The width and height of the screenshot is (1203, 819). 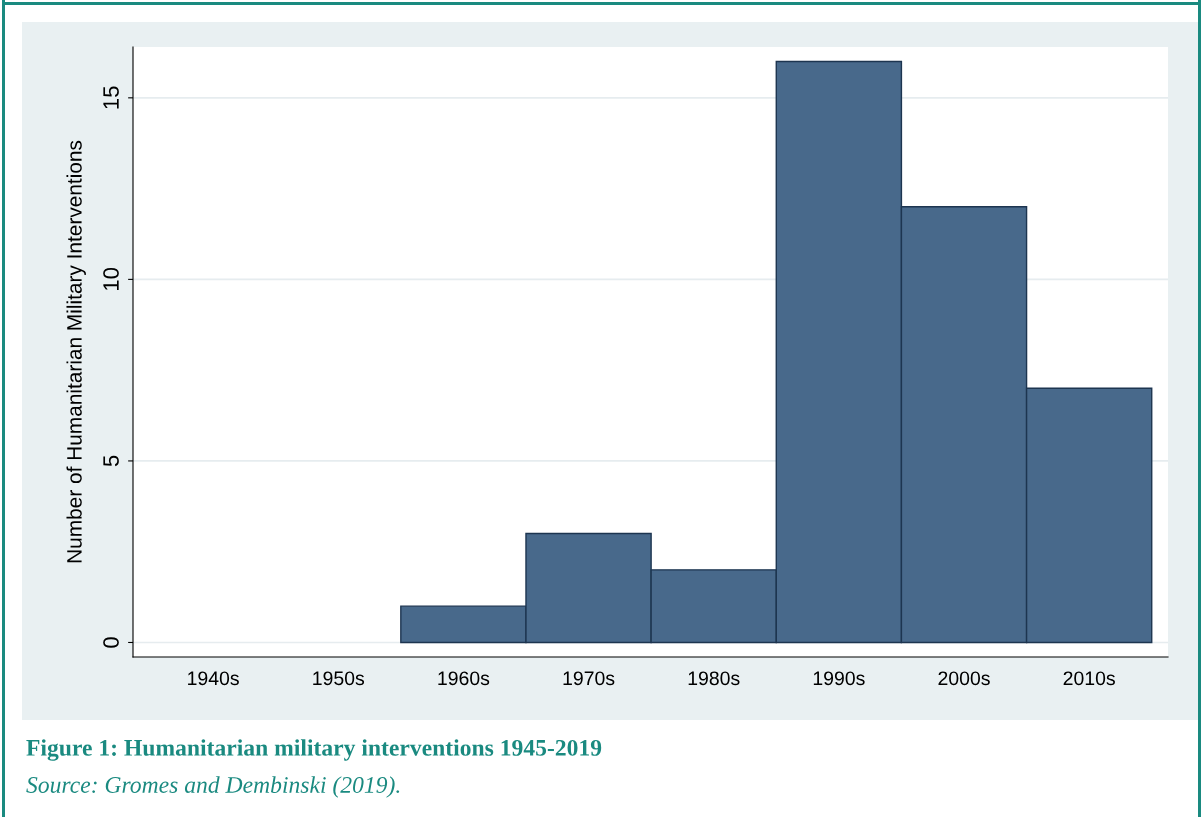 What do you see at coordinates (964, 678) in the screenshot?
I see `x-tick-label: 2000s` at bounding box center [964, 678].